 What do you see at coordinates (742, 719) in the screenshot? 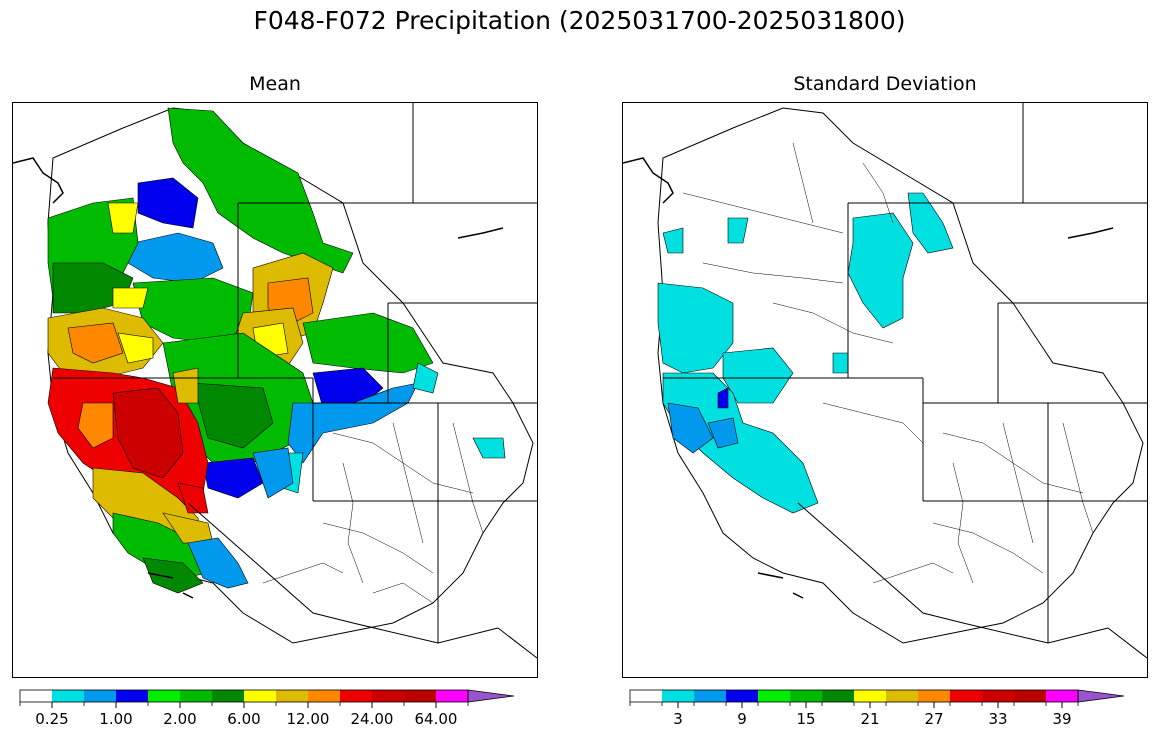
I see `std-colorbar-tick-label: 9` at bounding box center [742, 719].